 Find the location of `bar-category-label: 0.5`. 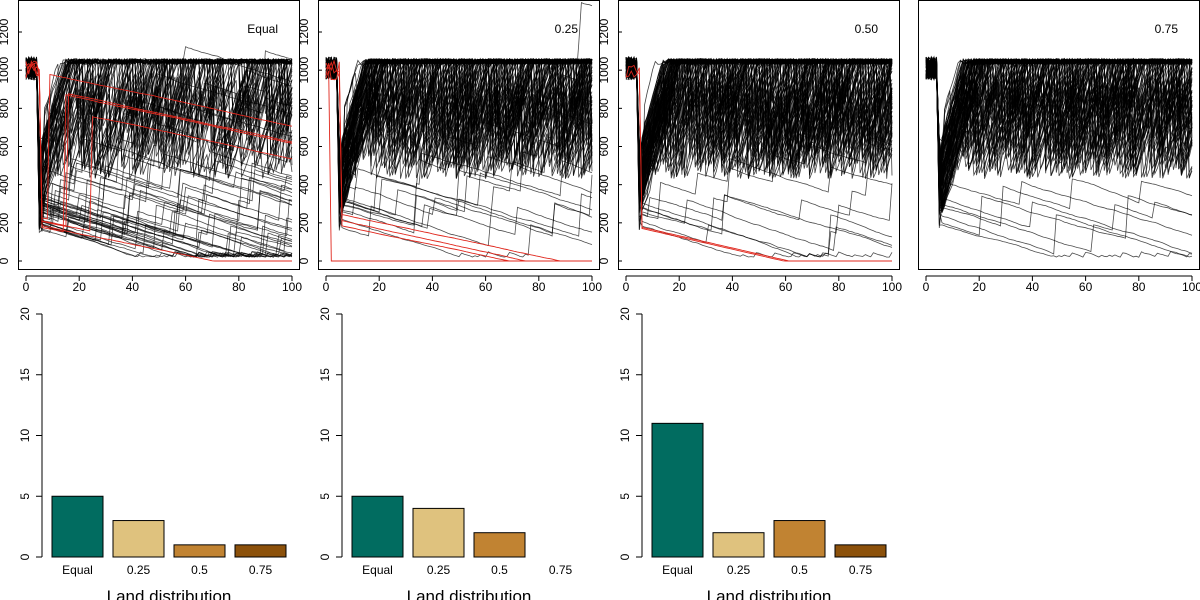

bar-category-label: 0.5 is located at coordinates (499, 570).